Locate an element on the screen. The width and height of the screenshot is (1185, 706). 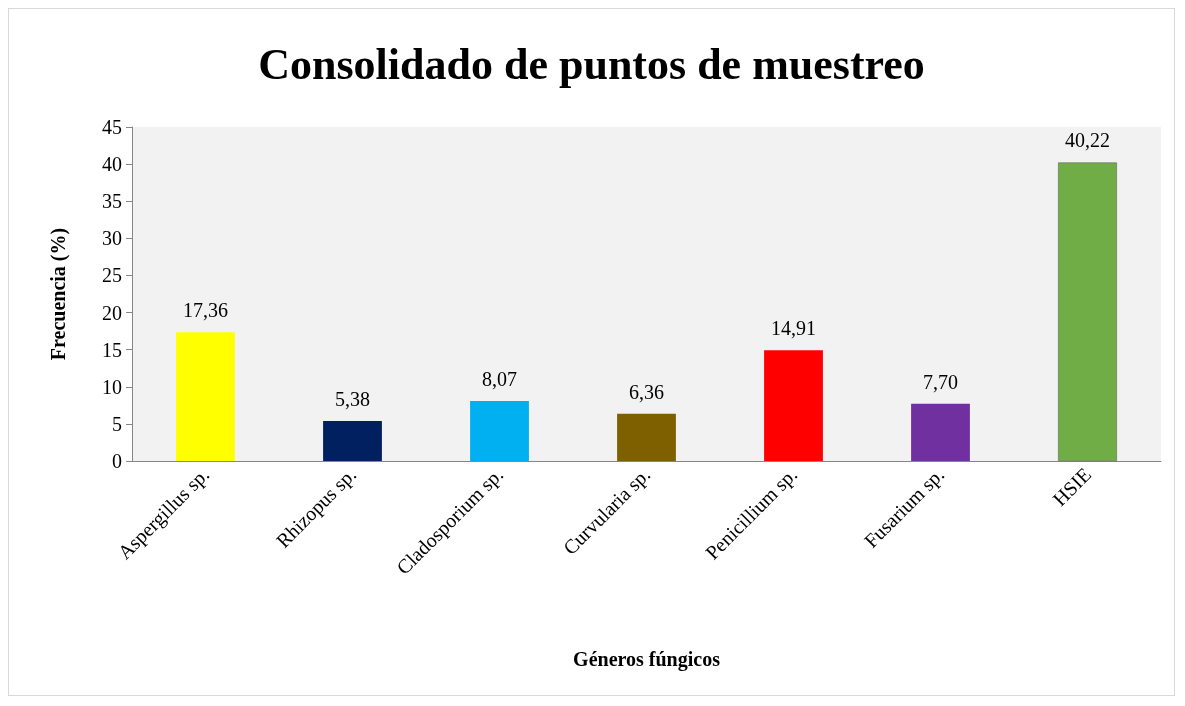
data-label: 7,70 is located at coordinates (940, 381).